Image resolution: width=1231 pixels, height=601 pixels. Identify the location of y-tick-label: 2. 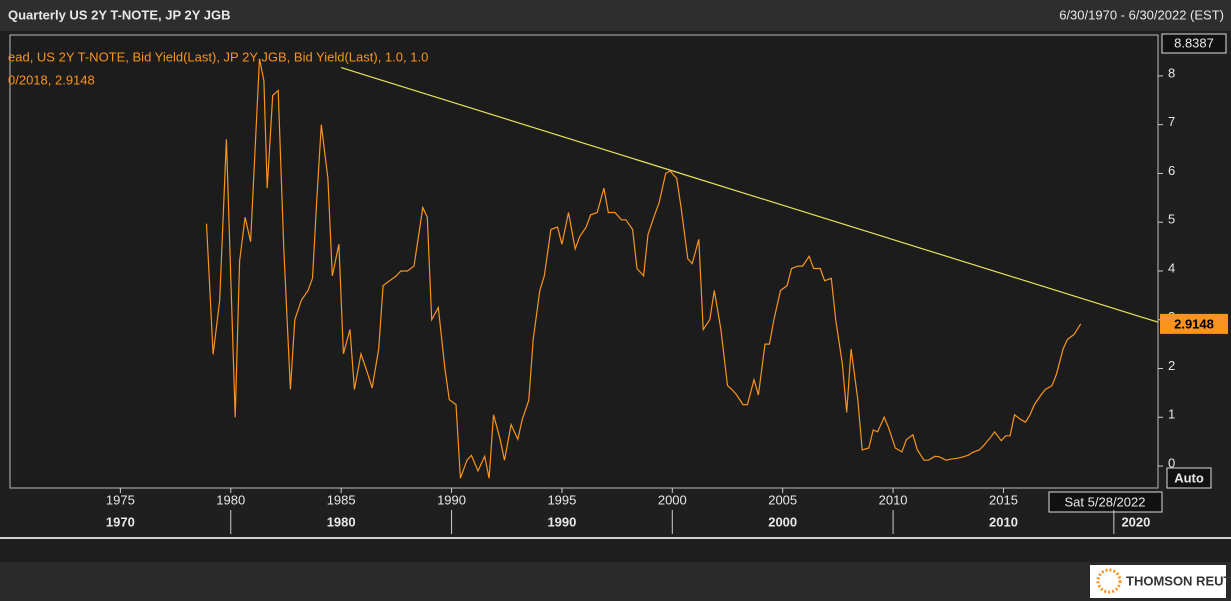
(1171, 365).